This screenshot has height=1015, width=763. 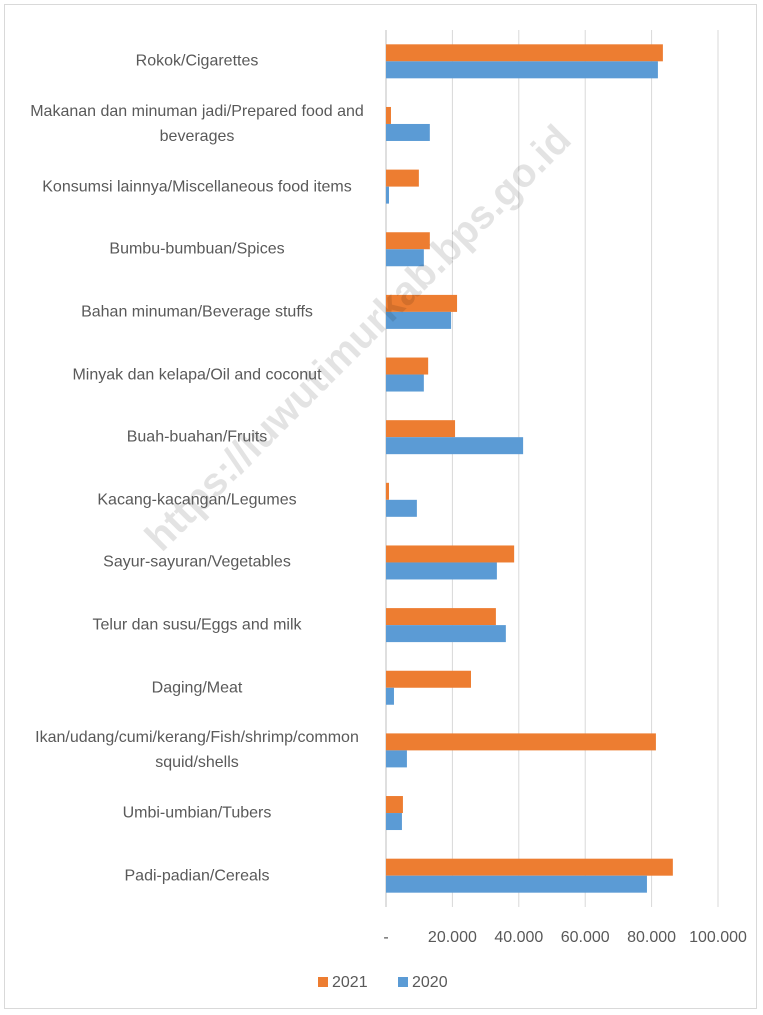 I want to click on legend-label: 2021, so click(x=350, y=982).